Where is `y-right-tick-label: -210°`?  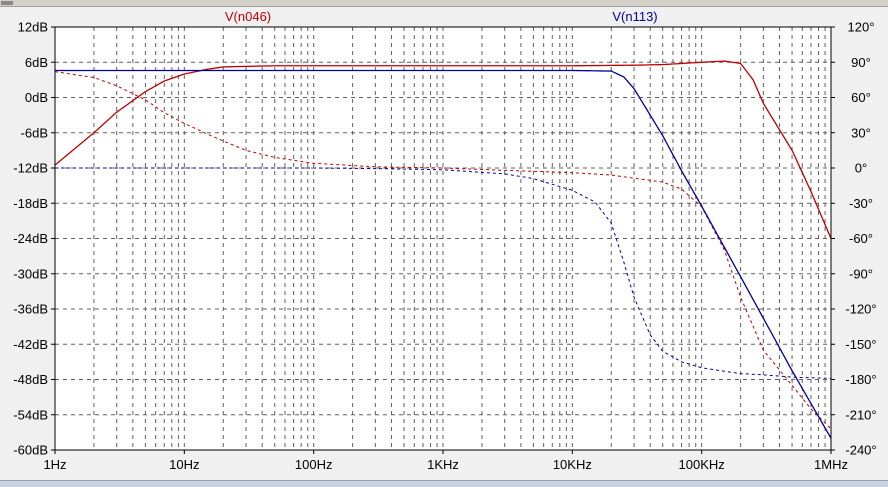
y-right-tick-label: -210° is located at coordinates (860, 414).